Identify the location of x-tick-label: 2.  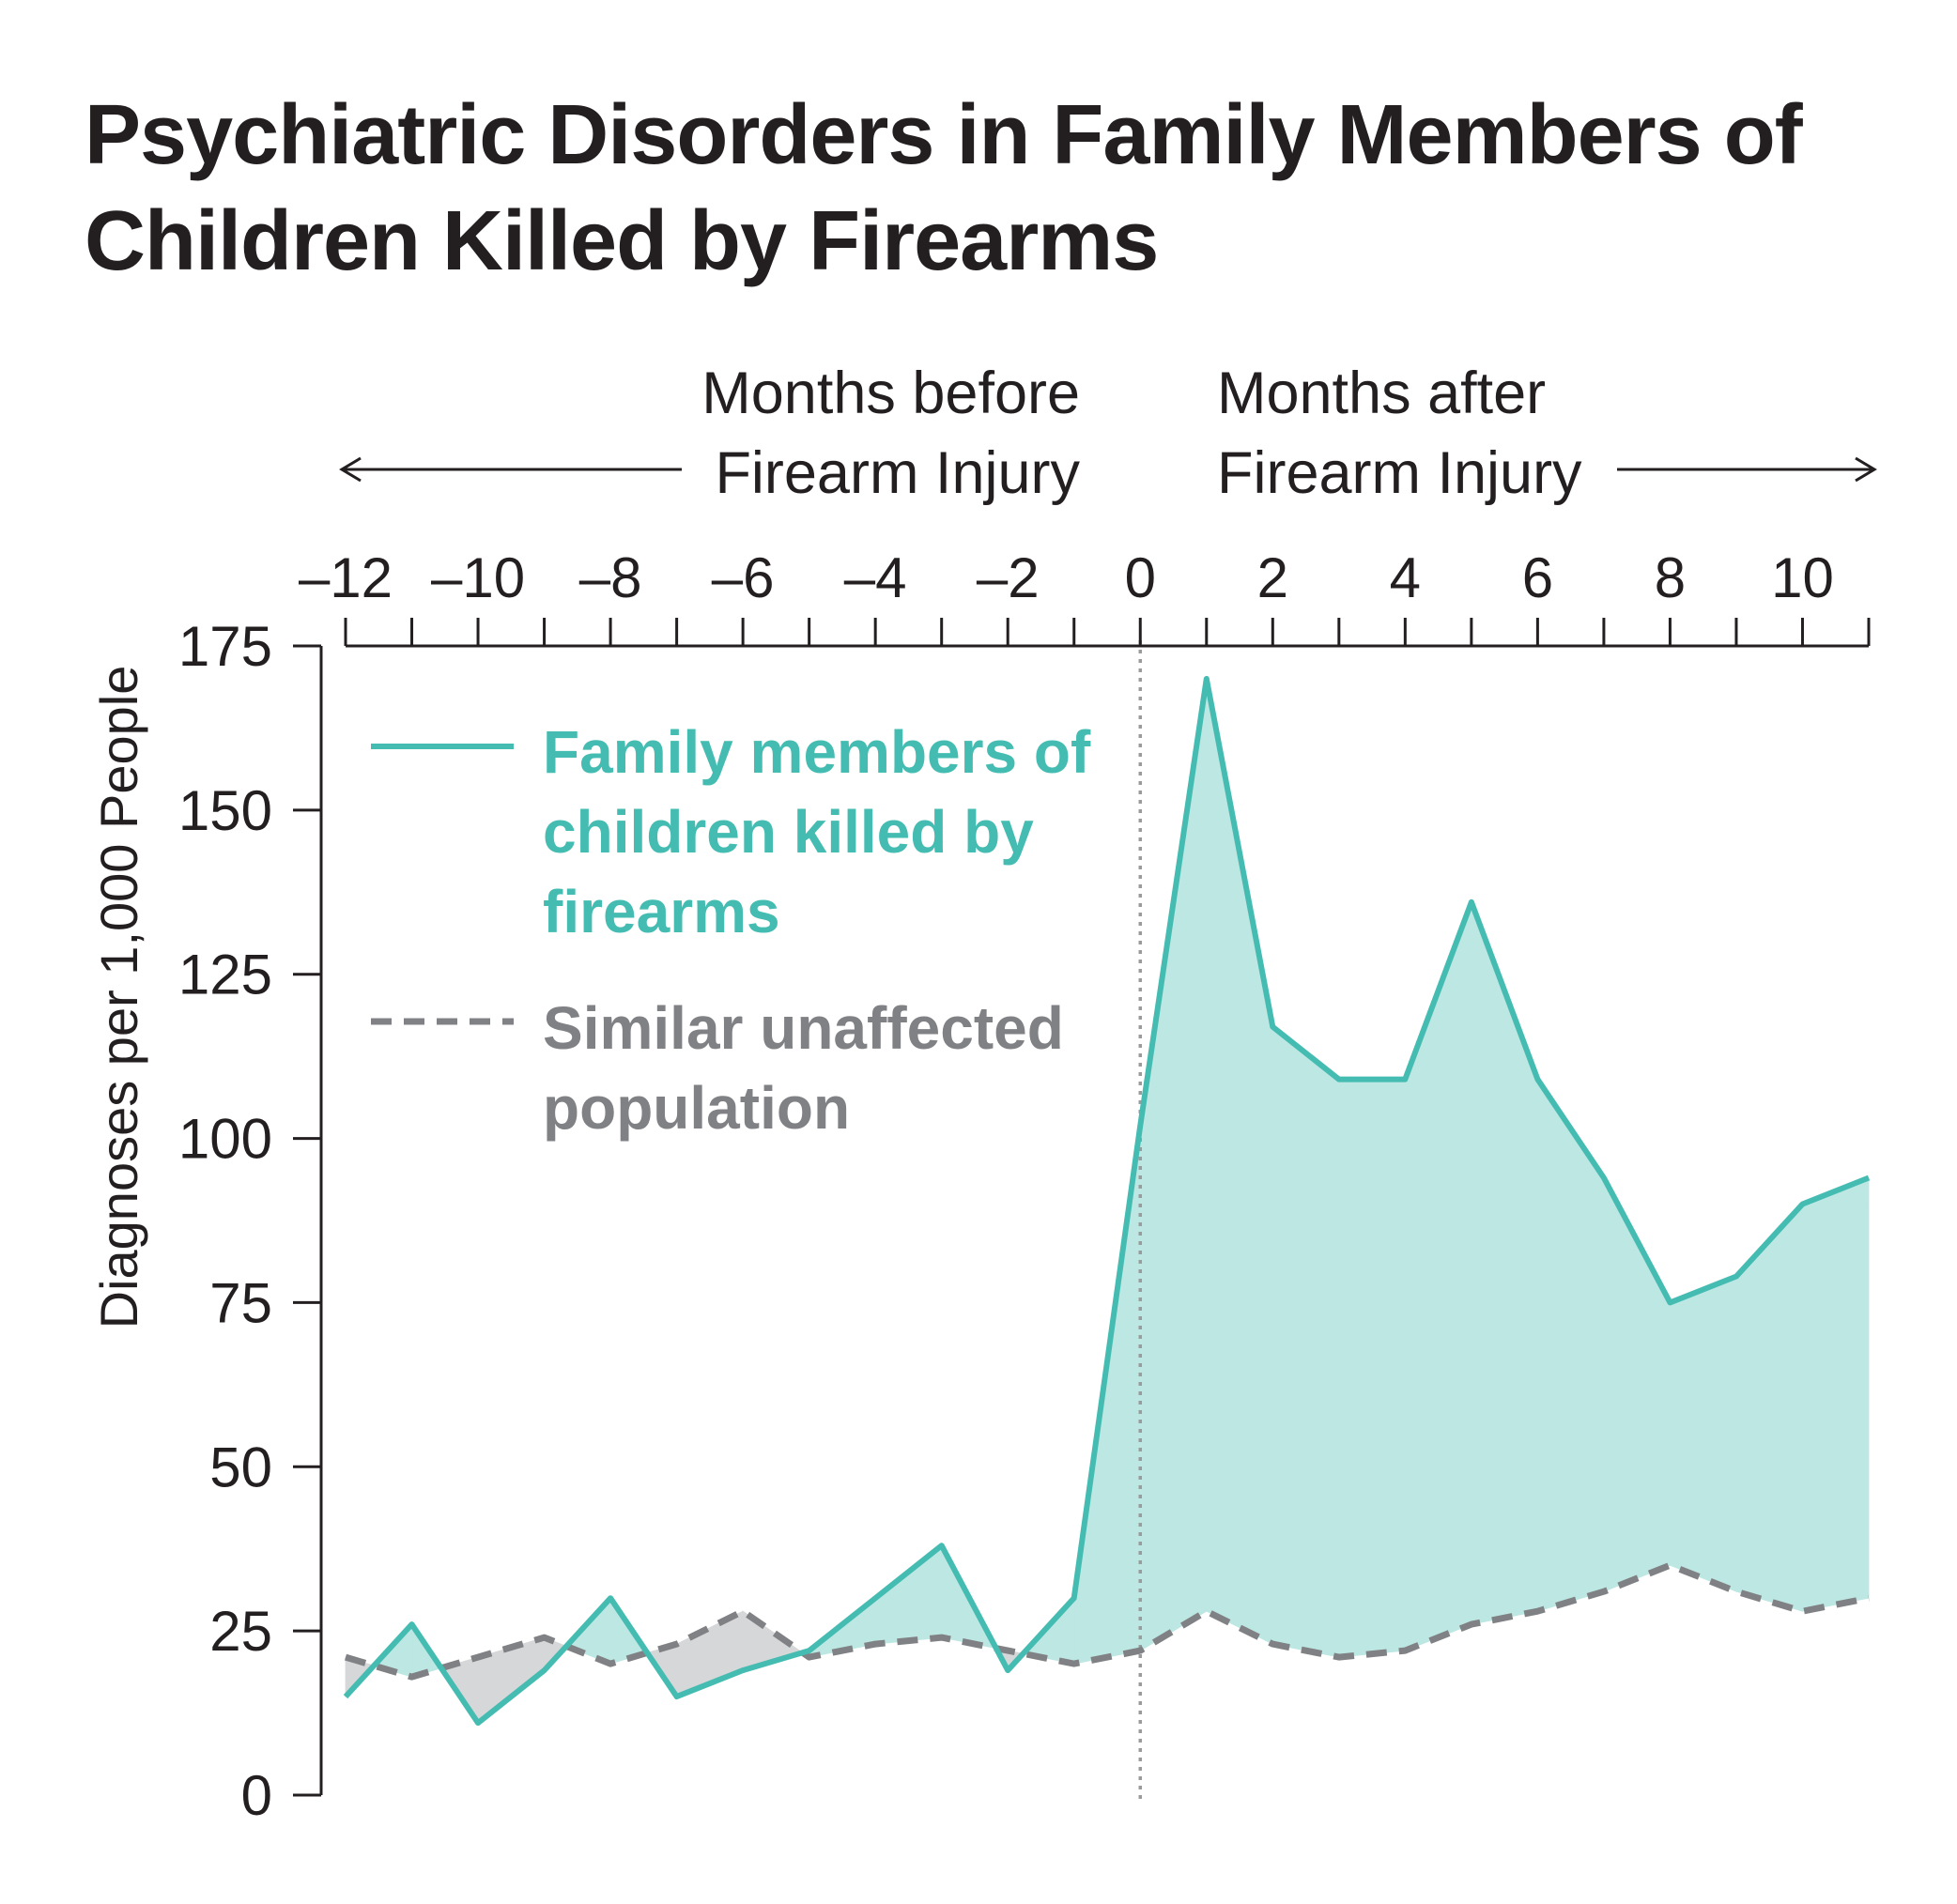
(1273, 577).